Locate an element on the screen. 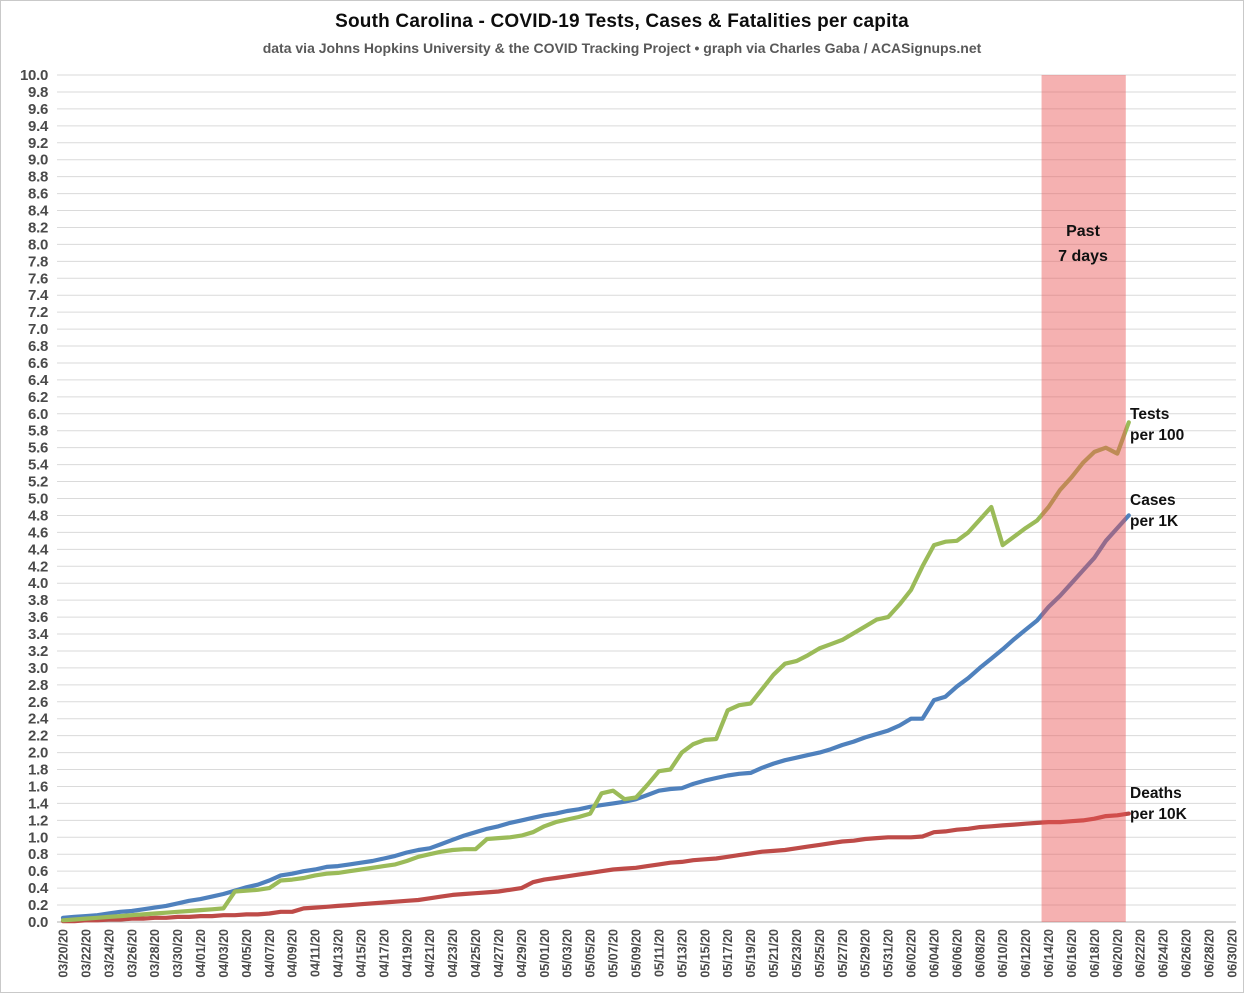  x-tick-label: 06/26/20 is located at coordinates (1187, 953).